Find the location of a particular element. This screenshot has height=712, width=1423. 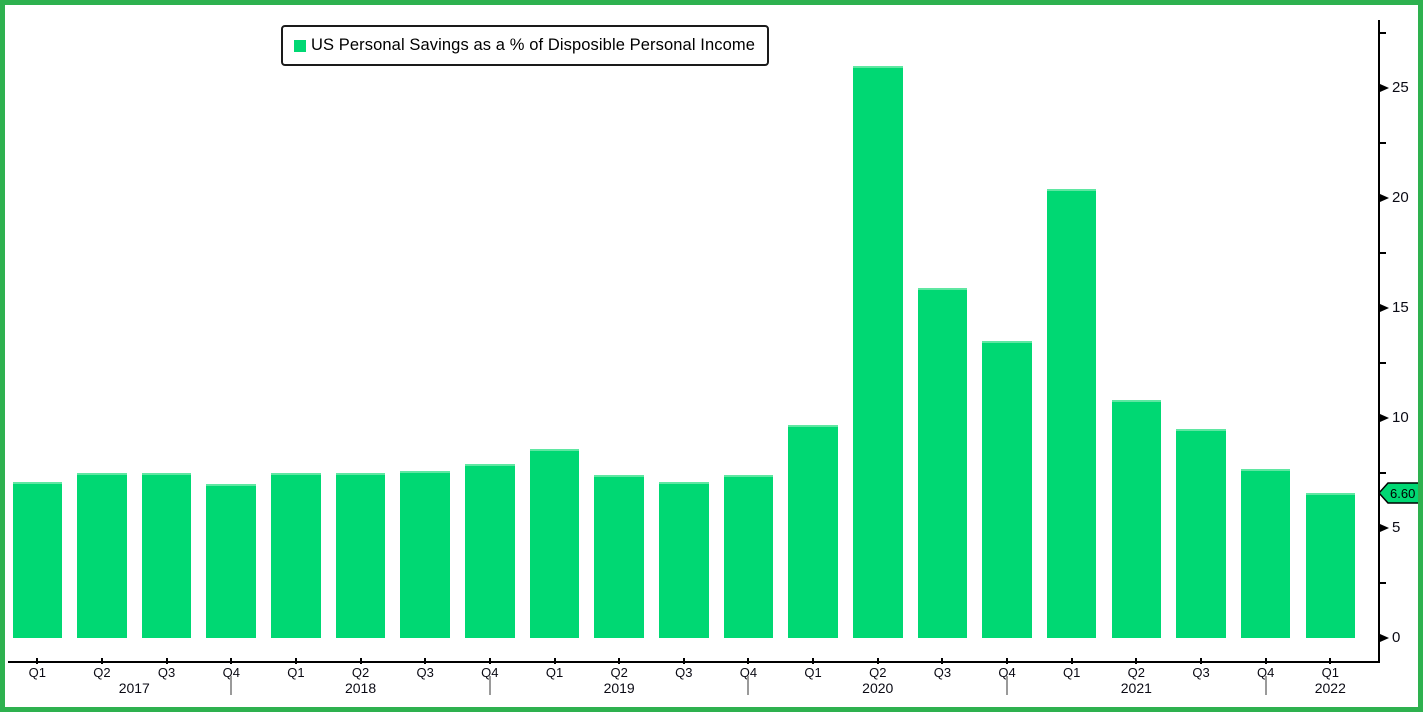

x-axis-line is located at coordinates (694, 662).